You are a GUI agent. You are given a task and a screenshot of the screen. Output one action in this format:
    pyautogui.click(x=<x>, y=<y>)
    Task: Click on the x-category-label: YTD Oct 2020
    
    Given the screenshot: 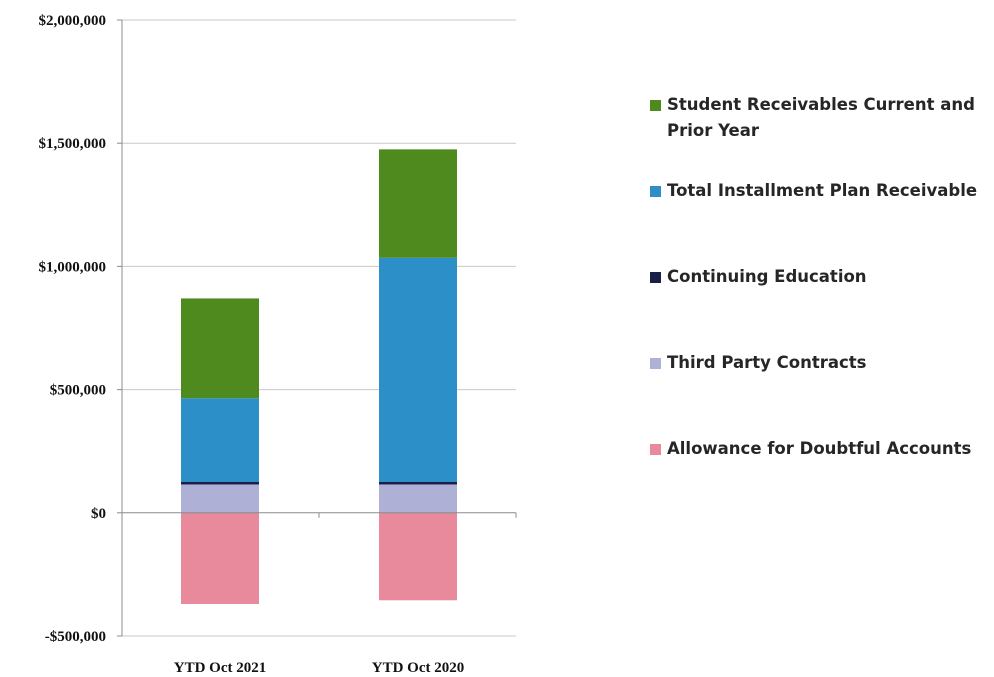 What is the action you would take?
    pyautogui.click(x=418, y=668)
    